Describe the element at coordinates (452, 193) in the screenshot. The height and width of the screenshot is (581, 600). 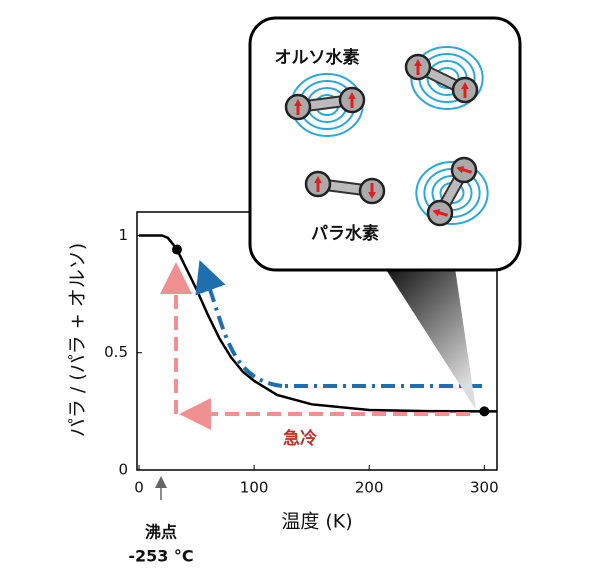
I see `spin-ring` at that location.